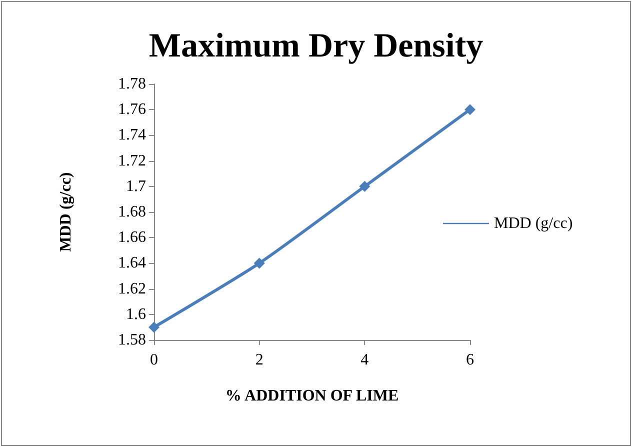 The image size is (632, 447). I want to click on y-tick-label: 1.64, so click(132, 263).